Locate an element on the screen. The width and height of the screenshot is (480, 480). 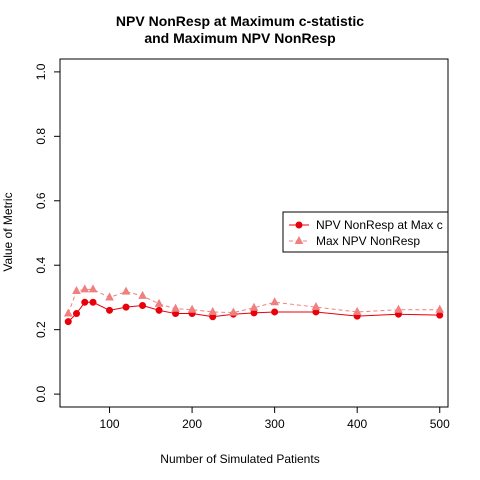
y-axis-label: Value of Metric is located at coordinates (8, 232).